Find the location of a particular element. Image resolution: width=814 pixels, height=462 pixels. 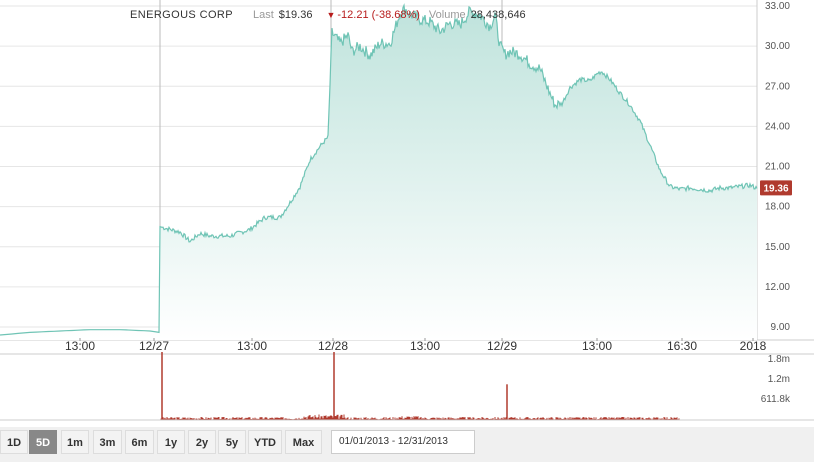

last-label: Last is located at coordinates (263, 15).